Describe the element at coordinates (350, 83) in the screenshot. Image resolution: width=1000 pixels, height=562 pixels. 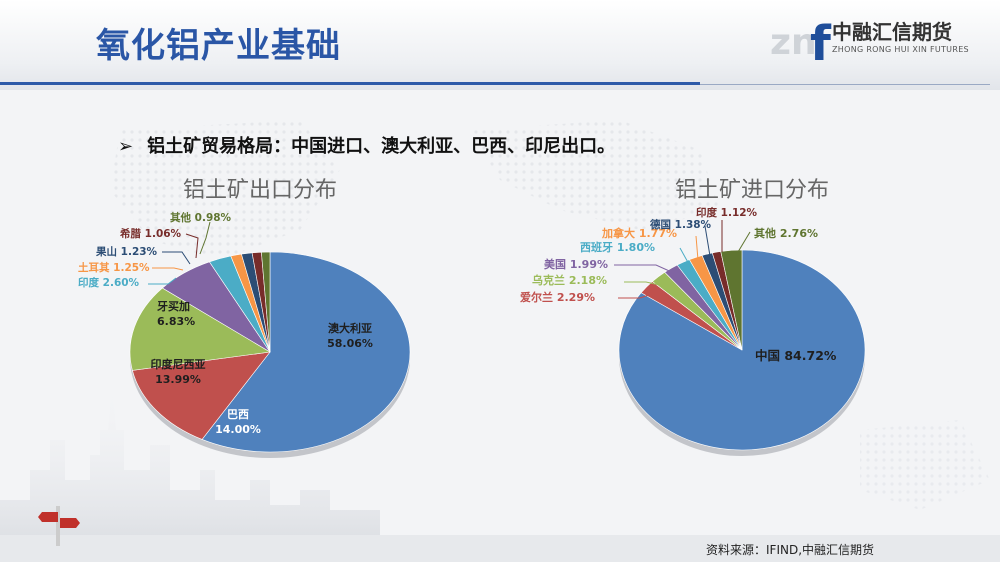
I see `title-rule` at that location.